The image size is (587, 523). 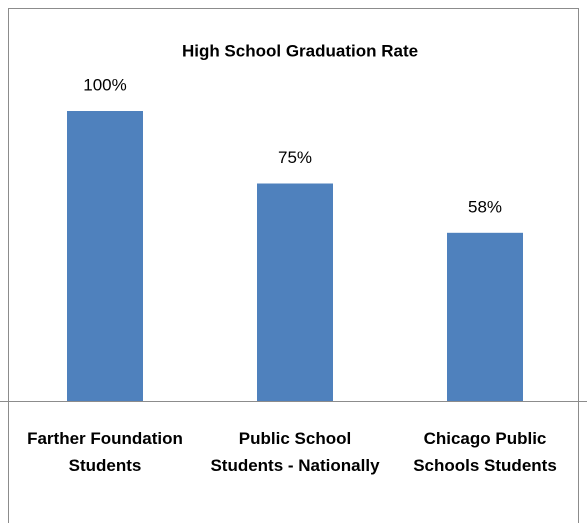 What do you see at coordinates (300, 50) in the screenshot?
I see `chart-title: High School Graduation Rate` at bounding box center [300, 50].